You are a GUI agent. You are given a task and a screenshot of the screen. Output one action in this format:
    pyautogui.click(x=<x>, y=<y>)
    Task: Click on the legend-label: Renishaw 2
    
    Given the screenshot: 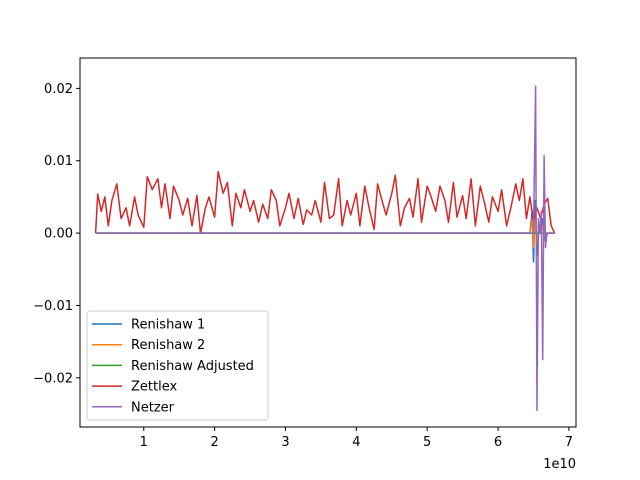 What is the action you would take?
    pyautogui.click(x=168, y=345)
    